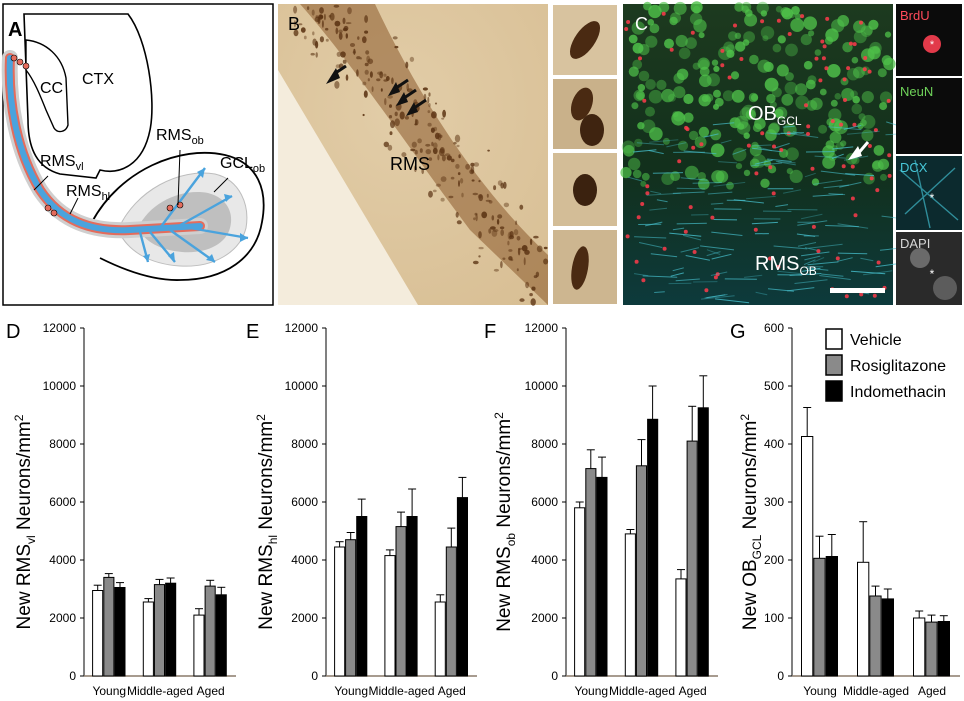  Describe the element at coordinates (490, 332) in the screenshot. I see `panel-letter-f: F` at that location.